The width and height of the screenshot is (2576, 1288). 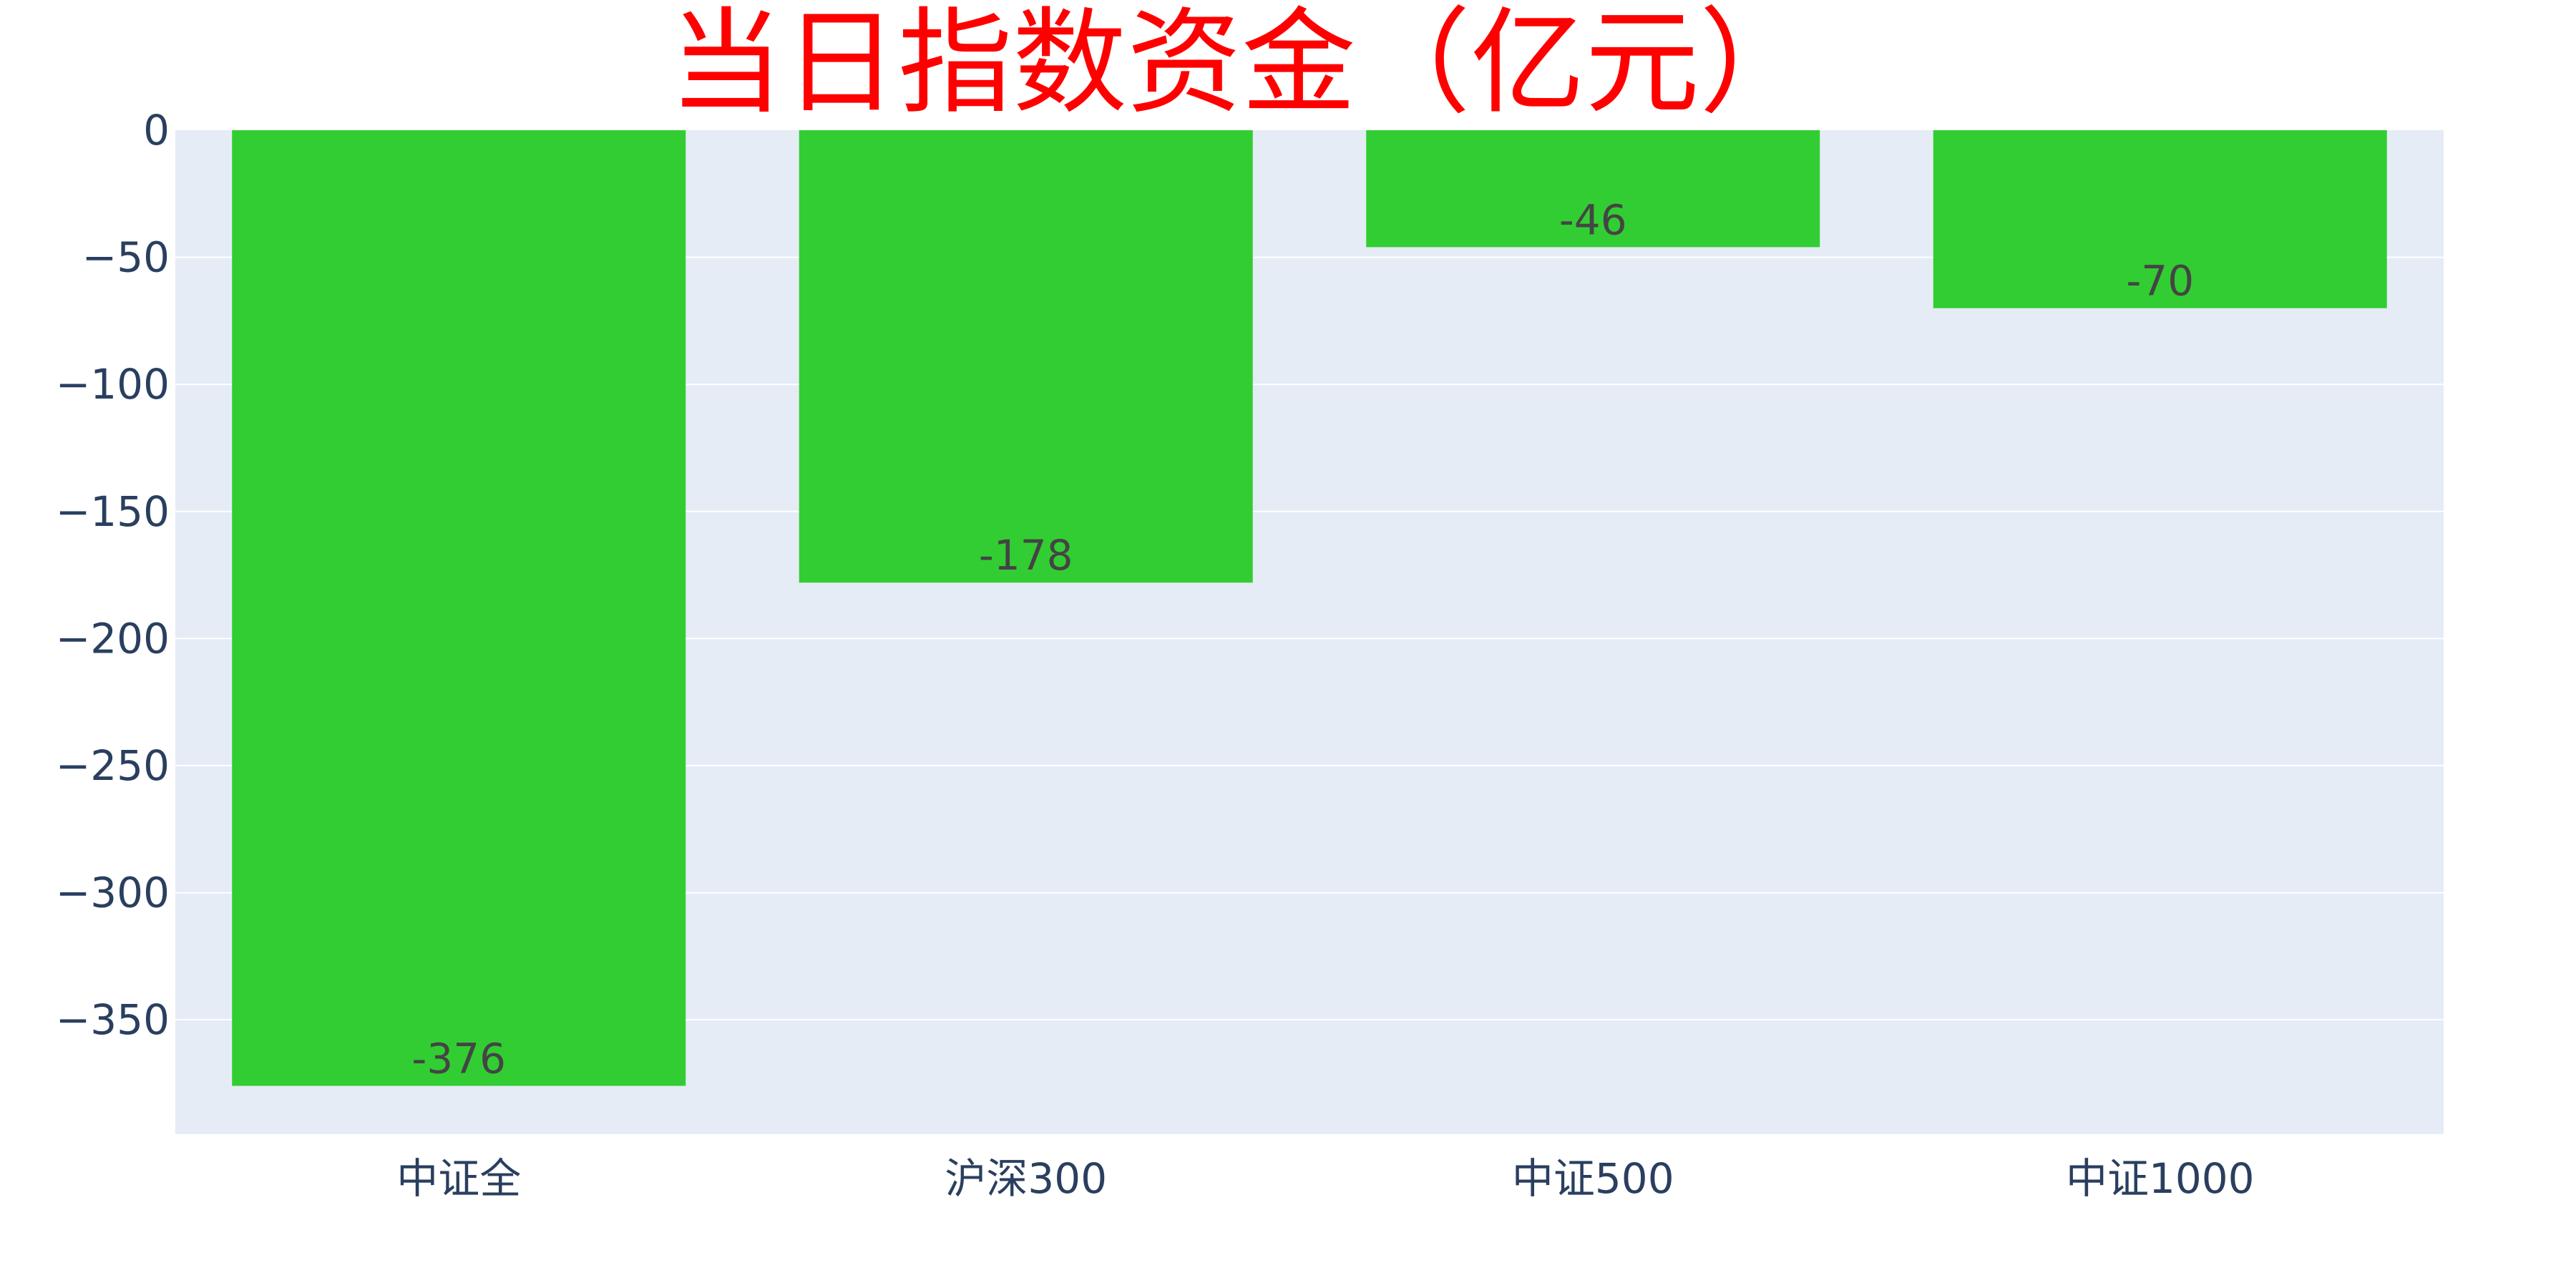 What do you see at coordinates (2160, 281) in the screenshot?
I see `bar-value-label: -70` at bounding box center [2160, 281].